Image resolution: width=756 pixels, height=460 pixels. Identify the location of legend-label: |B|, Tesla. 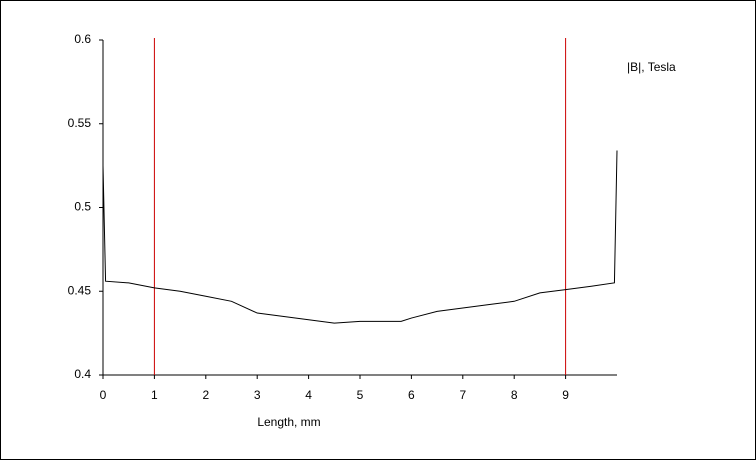
(651, 67).